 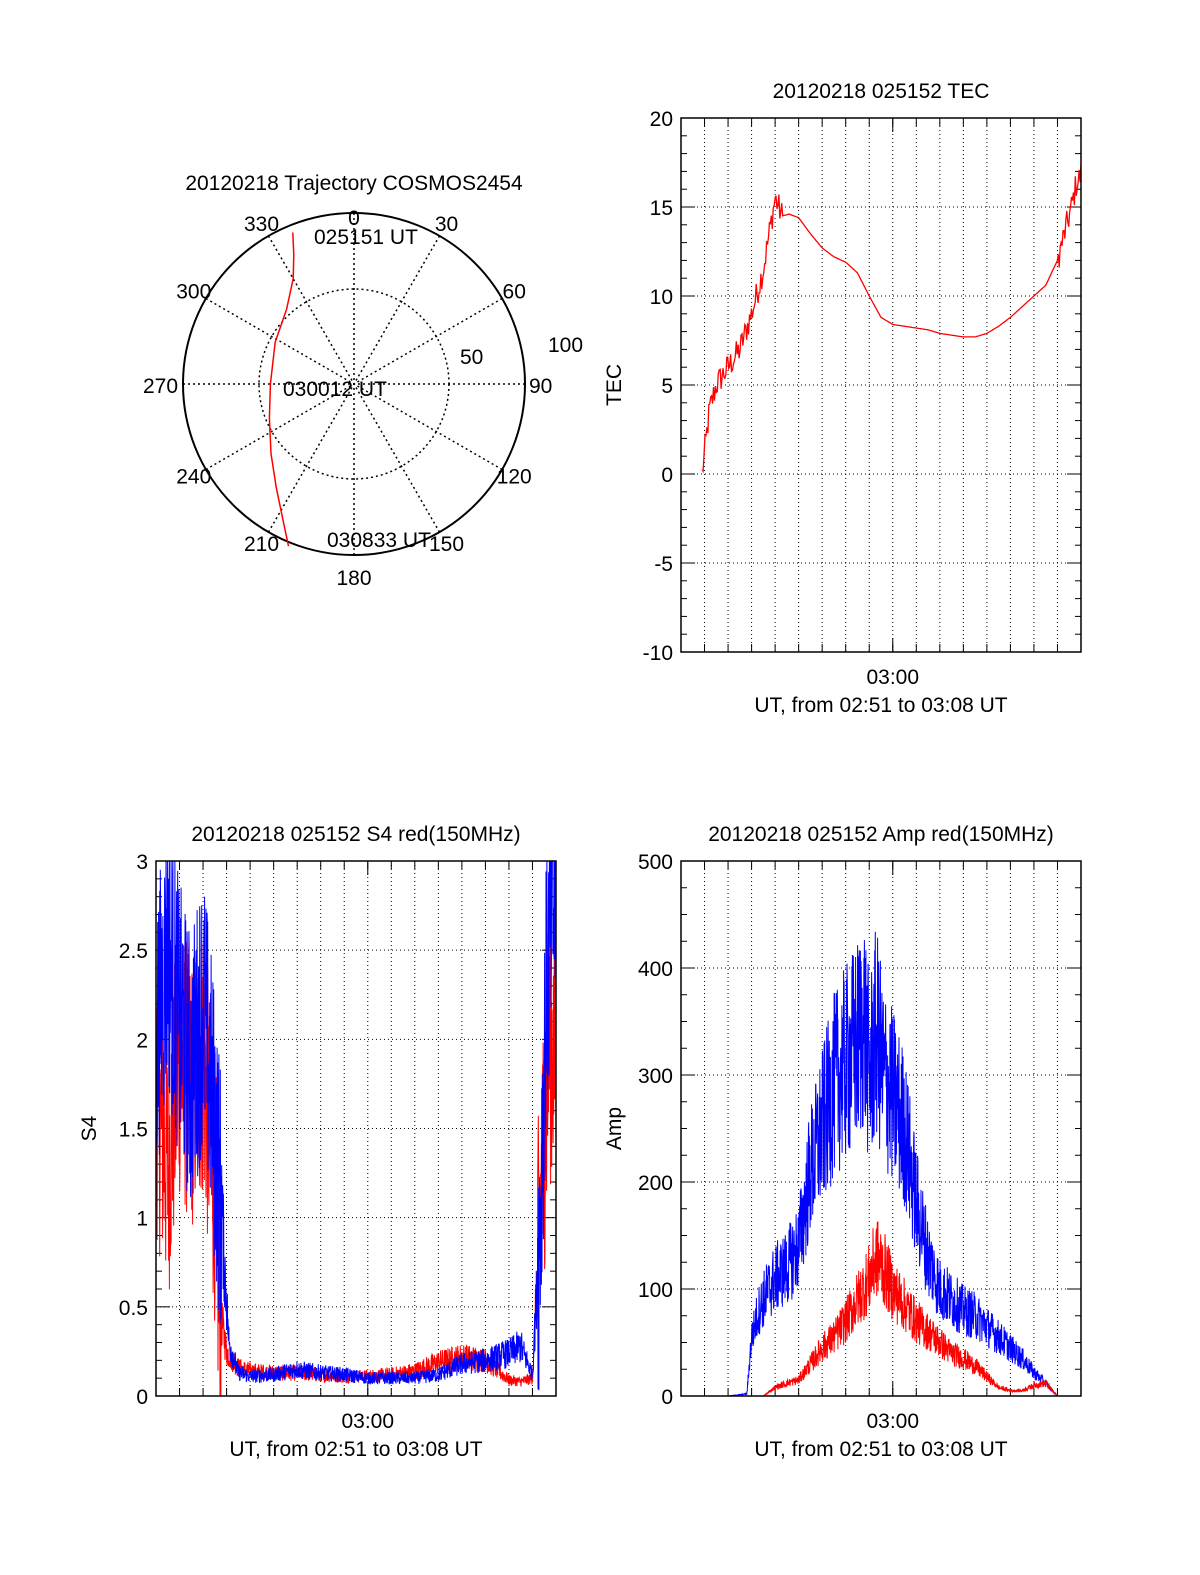 I want to click on y-tick-label: 500, so click(x=655, y=862).